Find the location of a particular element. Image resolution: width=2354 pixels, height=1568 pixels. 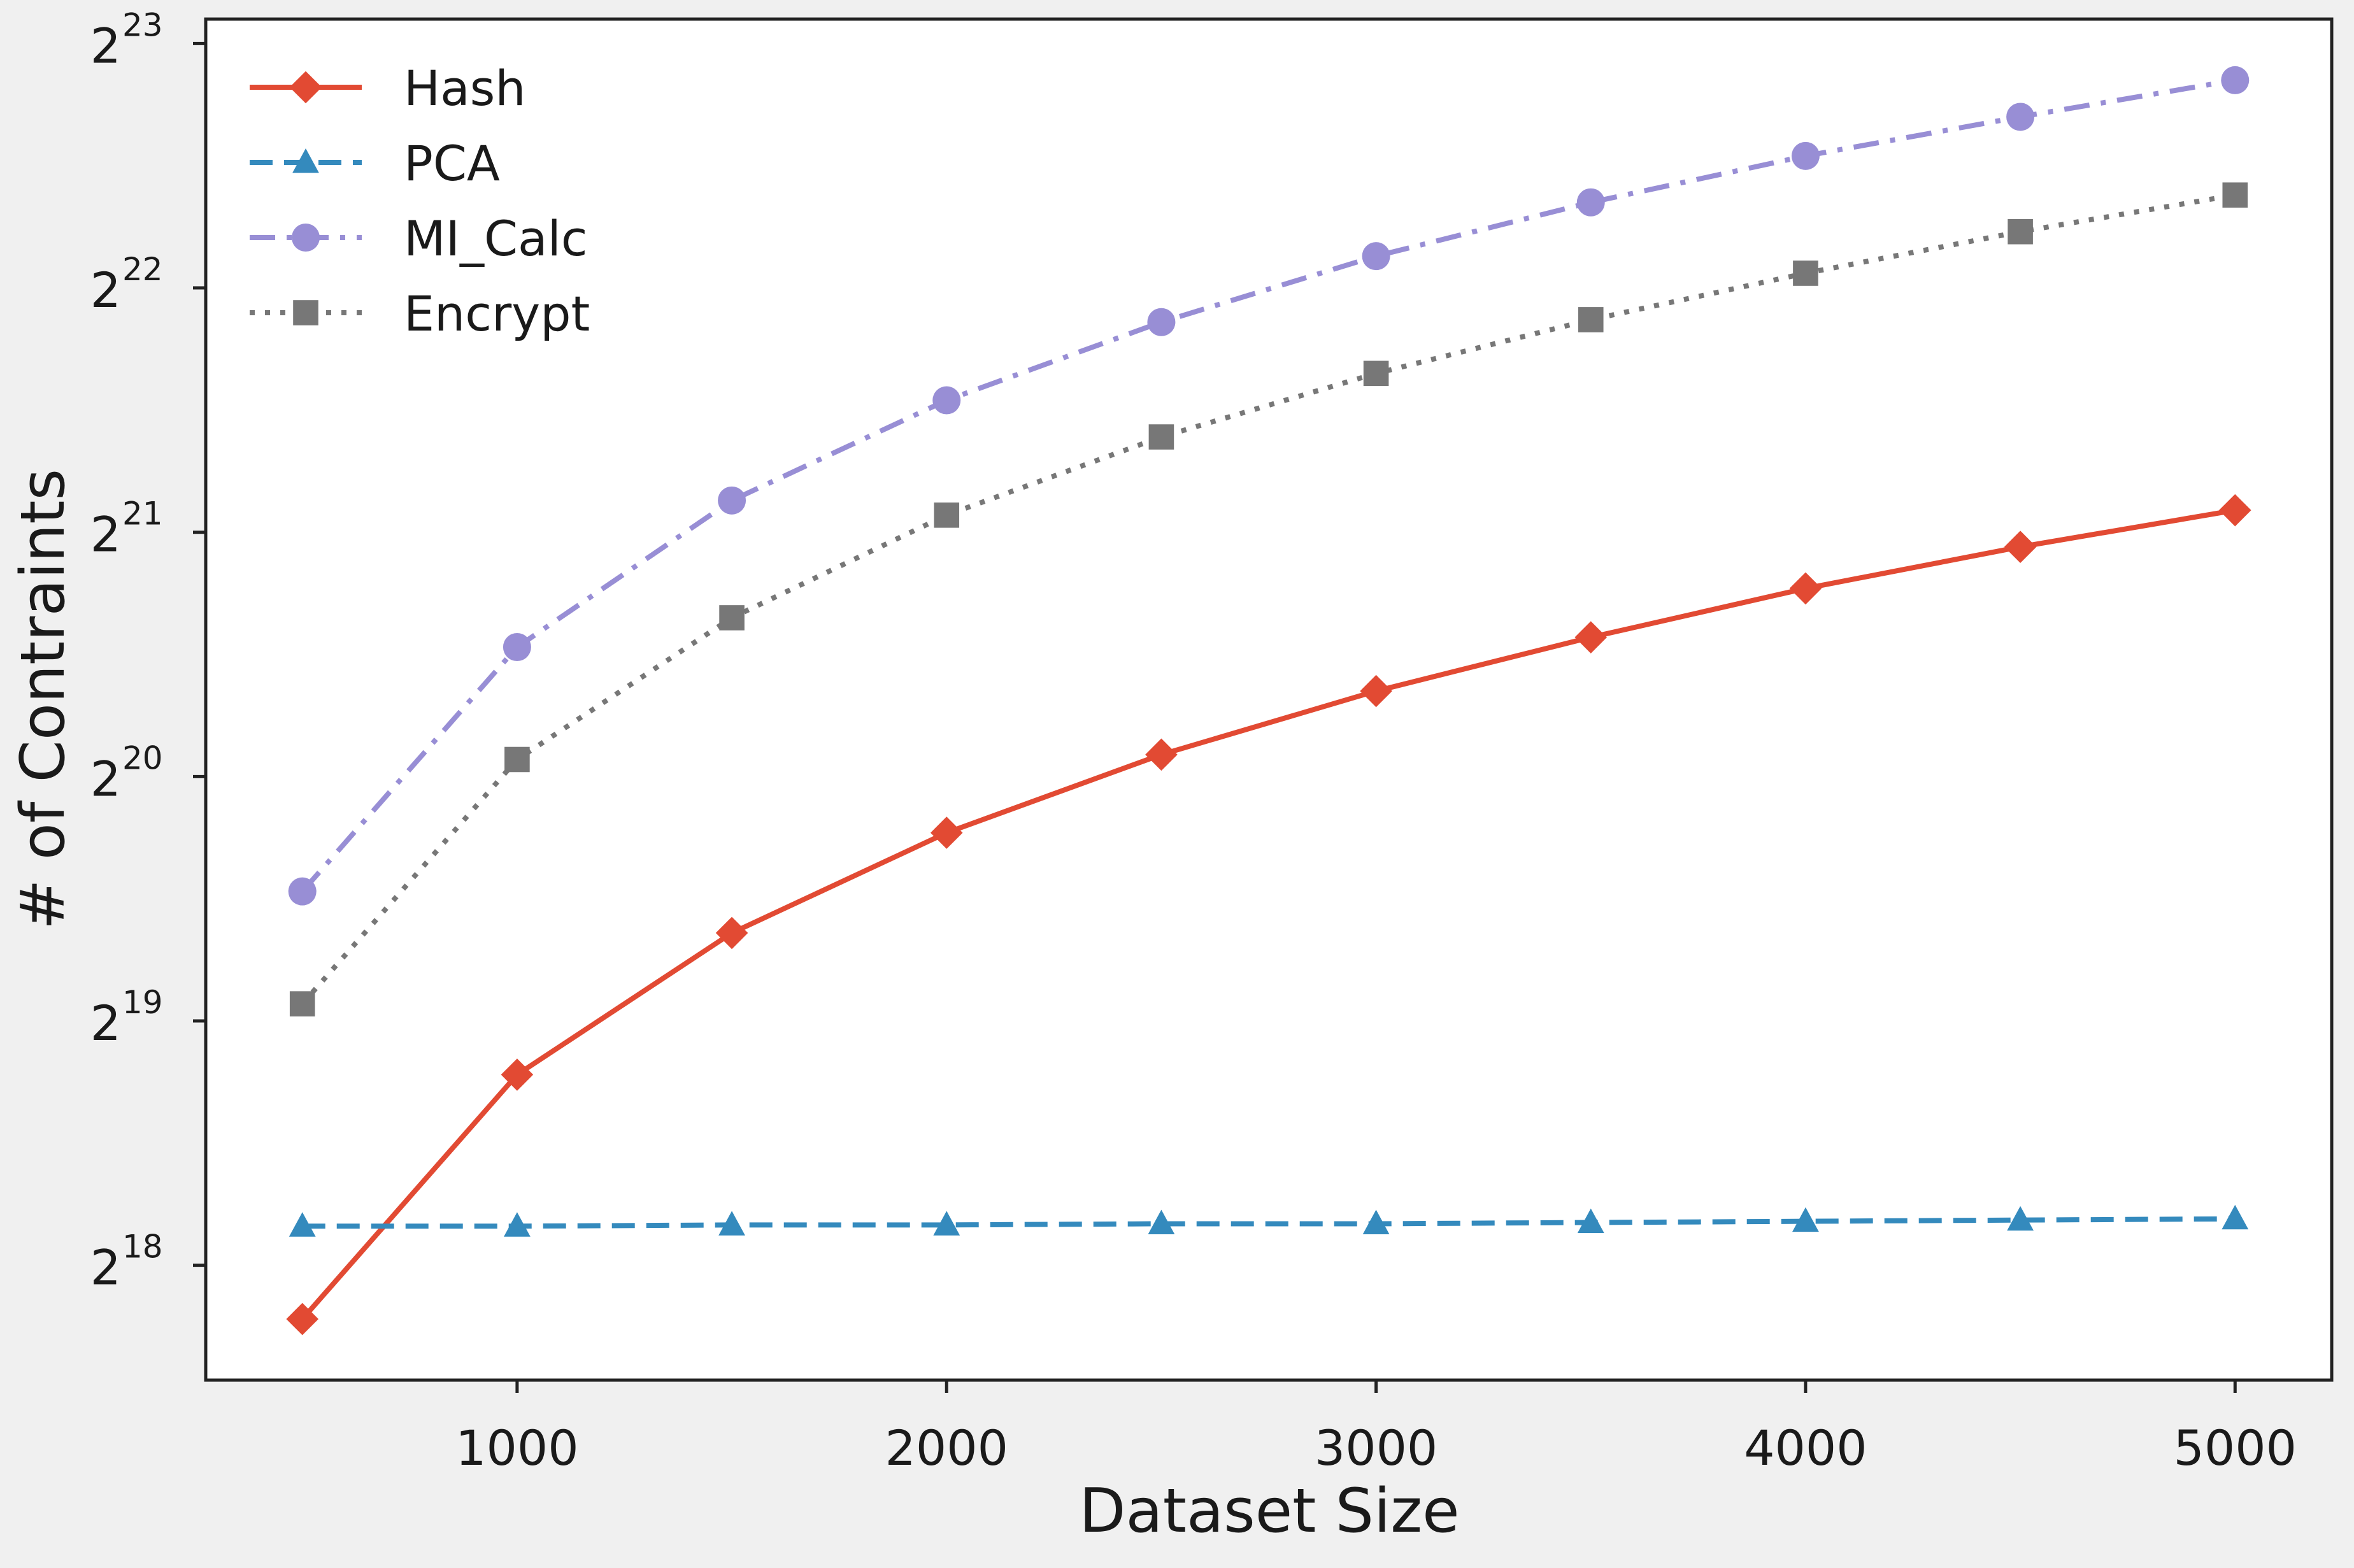

legend-marker-pca is located at coordinates (305, 160).